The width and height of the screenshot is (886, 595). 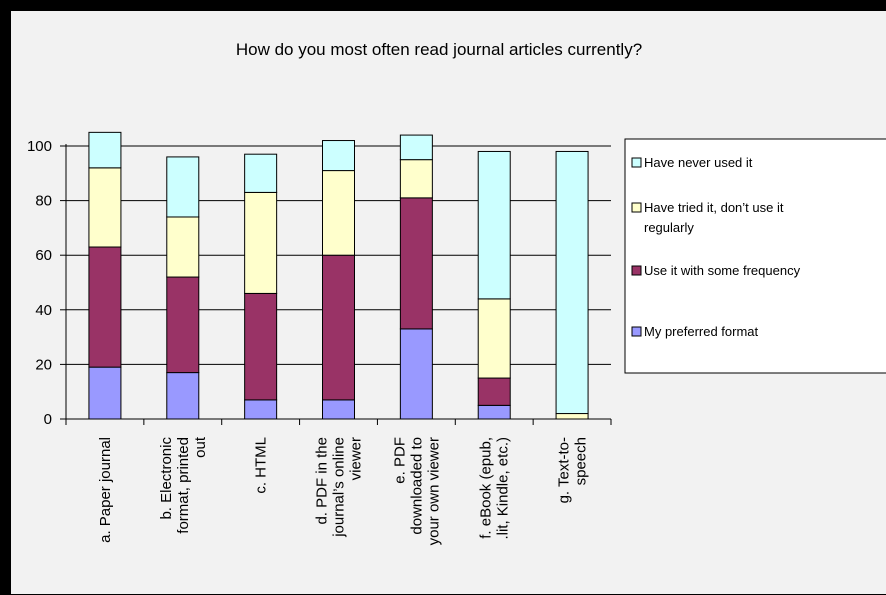 What do you see at coordinates (722, 270) in the screenshot?
I see `legend-label: Use it with some frequency` at bounding box center [722, 270].